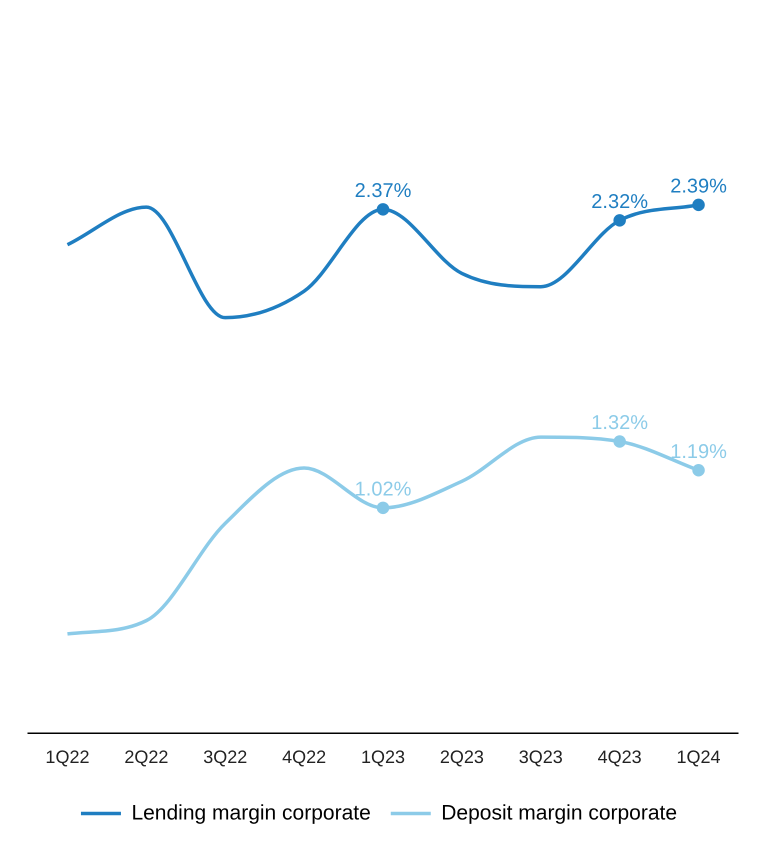 Image resolution: width=763 pixels, height=844 pixels. Describe the element at coordinates (698, 757) in the screenshot. I see `x-tick-label: 1Q24` at that location.